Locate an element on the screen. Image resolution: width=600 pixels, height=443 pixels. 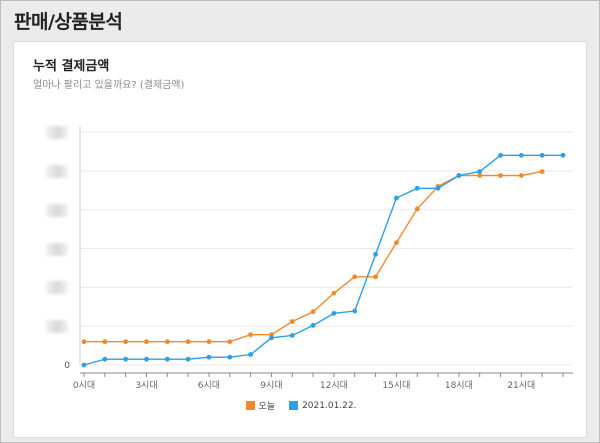
legend-swatch-today is located at coordinates (250, 405).